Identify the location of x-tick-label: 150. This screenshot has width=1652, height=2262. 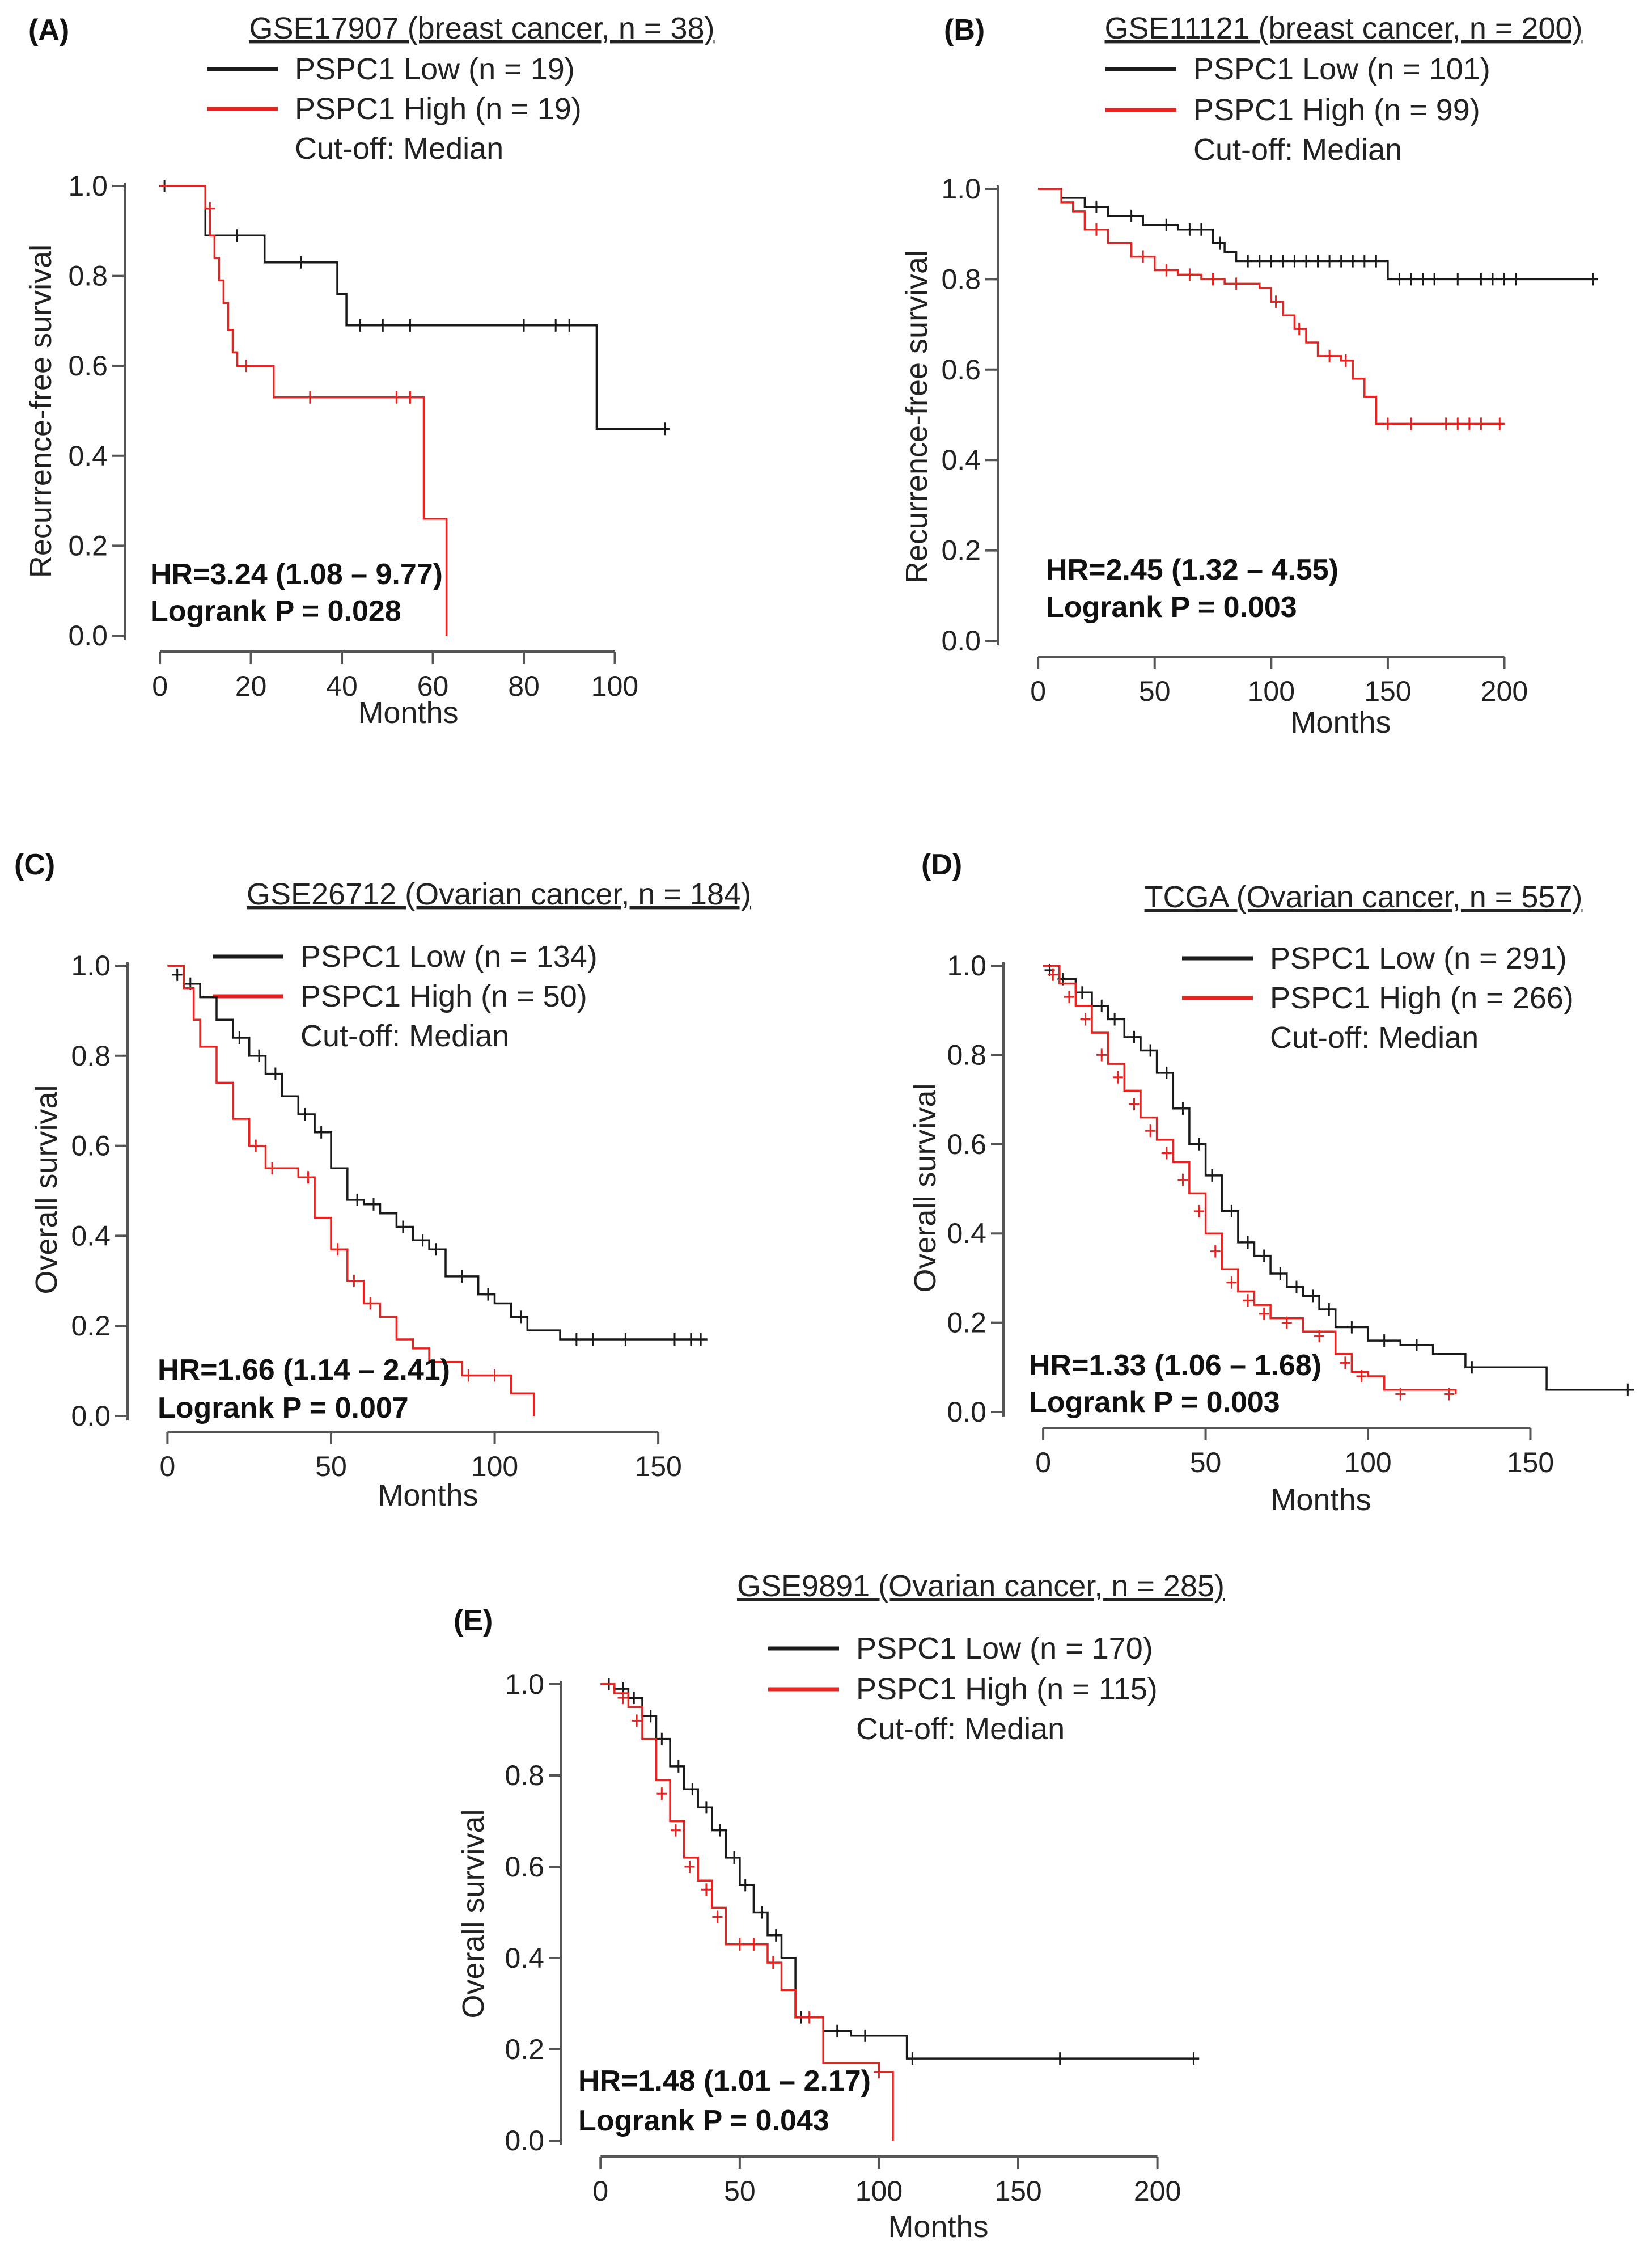
(1387, 691).